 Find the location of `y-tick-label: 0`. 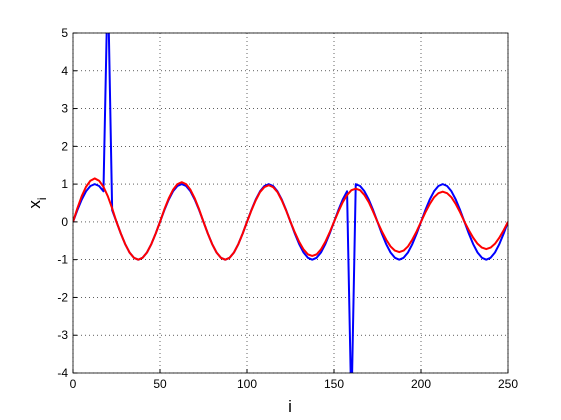

y-tick-label: 0 is located at coordinates (64, 222).